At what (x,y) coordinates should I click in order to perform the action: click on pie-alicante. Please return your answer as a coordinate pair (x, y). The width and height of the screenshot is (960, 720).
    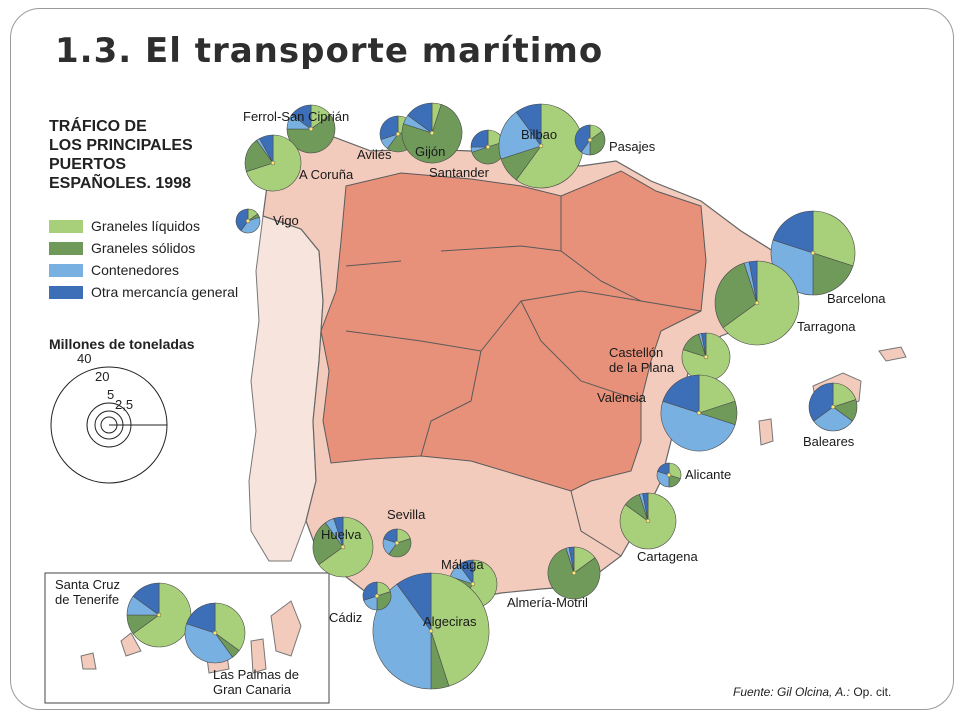
    Looking at the image, I should click on (669, 475).